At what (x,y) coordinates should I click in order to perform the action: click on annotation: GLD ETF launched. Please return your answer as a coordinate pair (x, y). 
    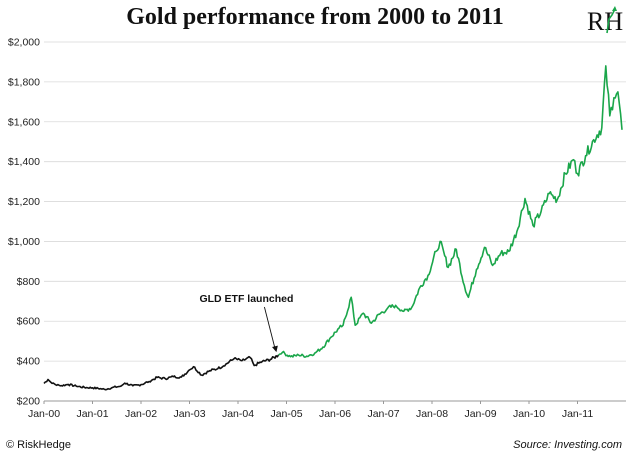
    Looking at the image, I should click on (246, 323).